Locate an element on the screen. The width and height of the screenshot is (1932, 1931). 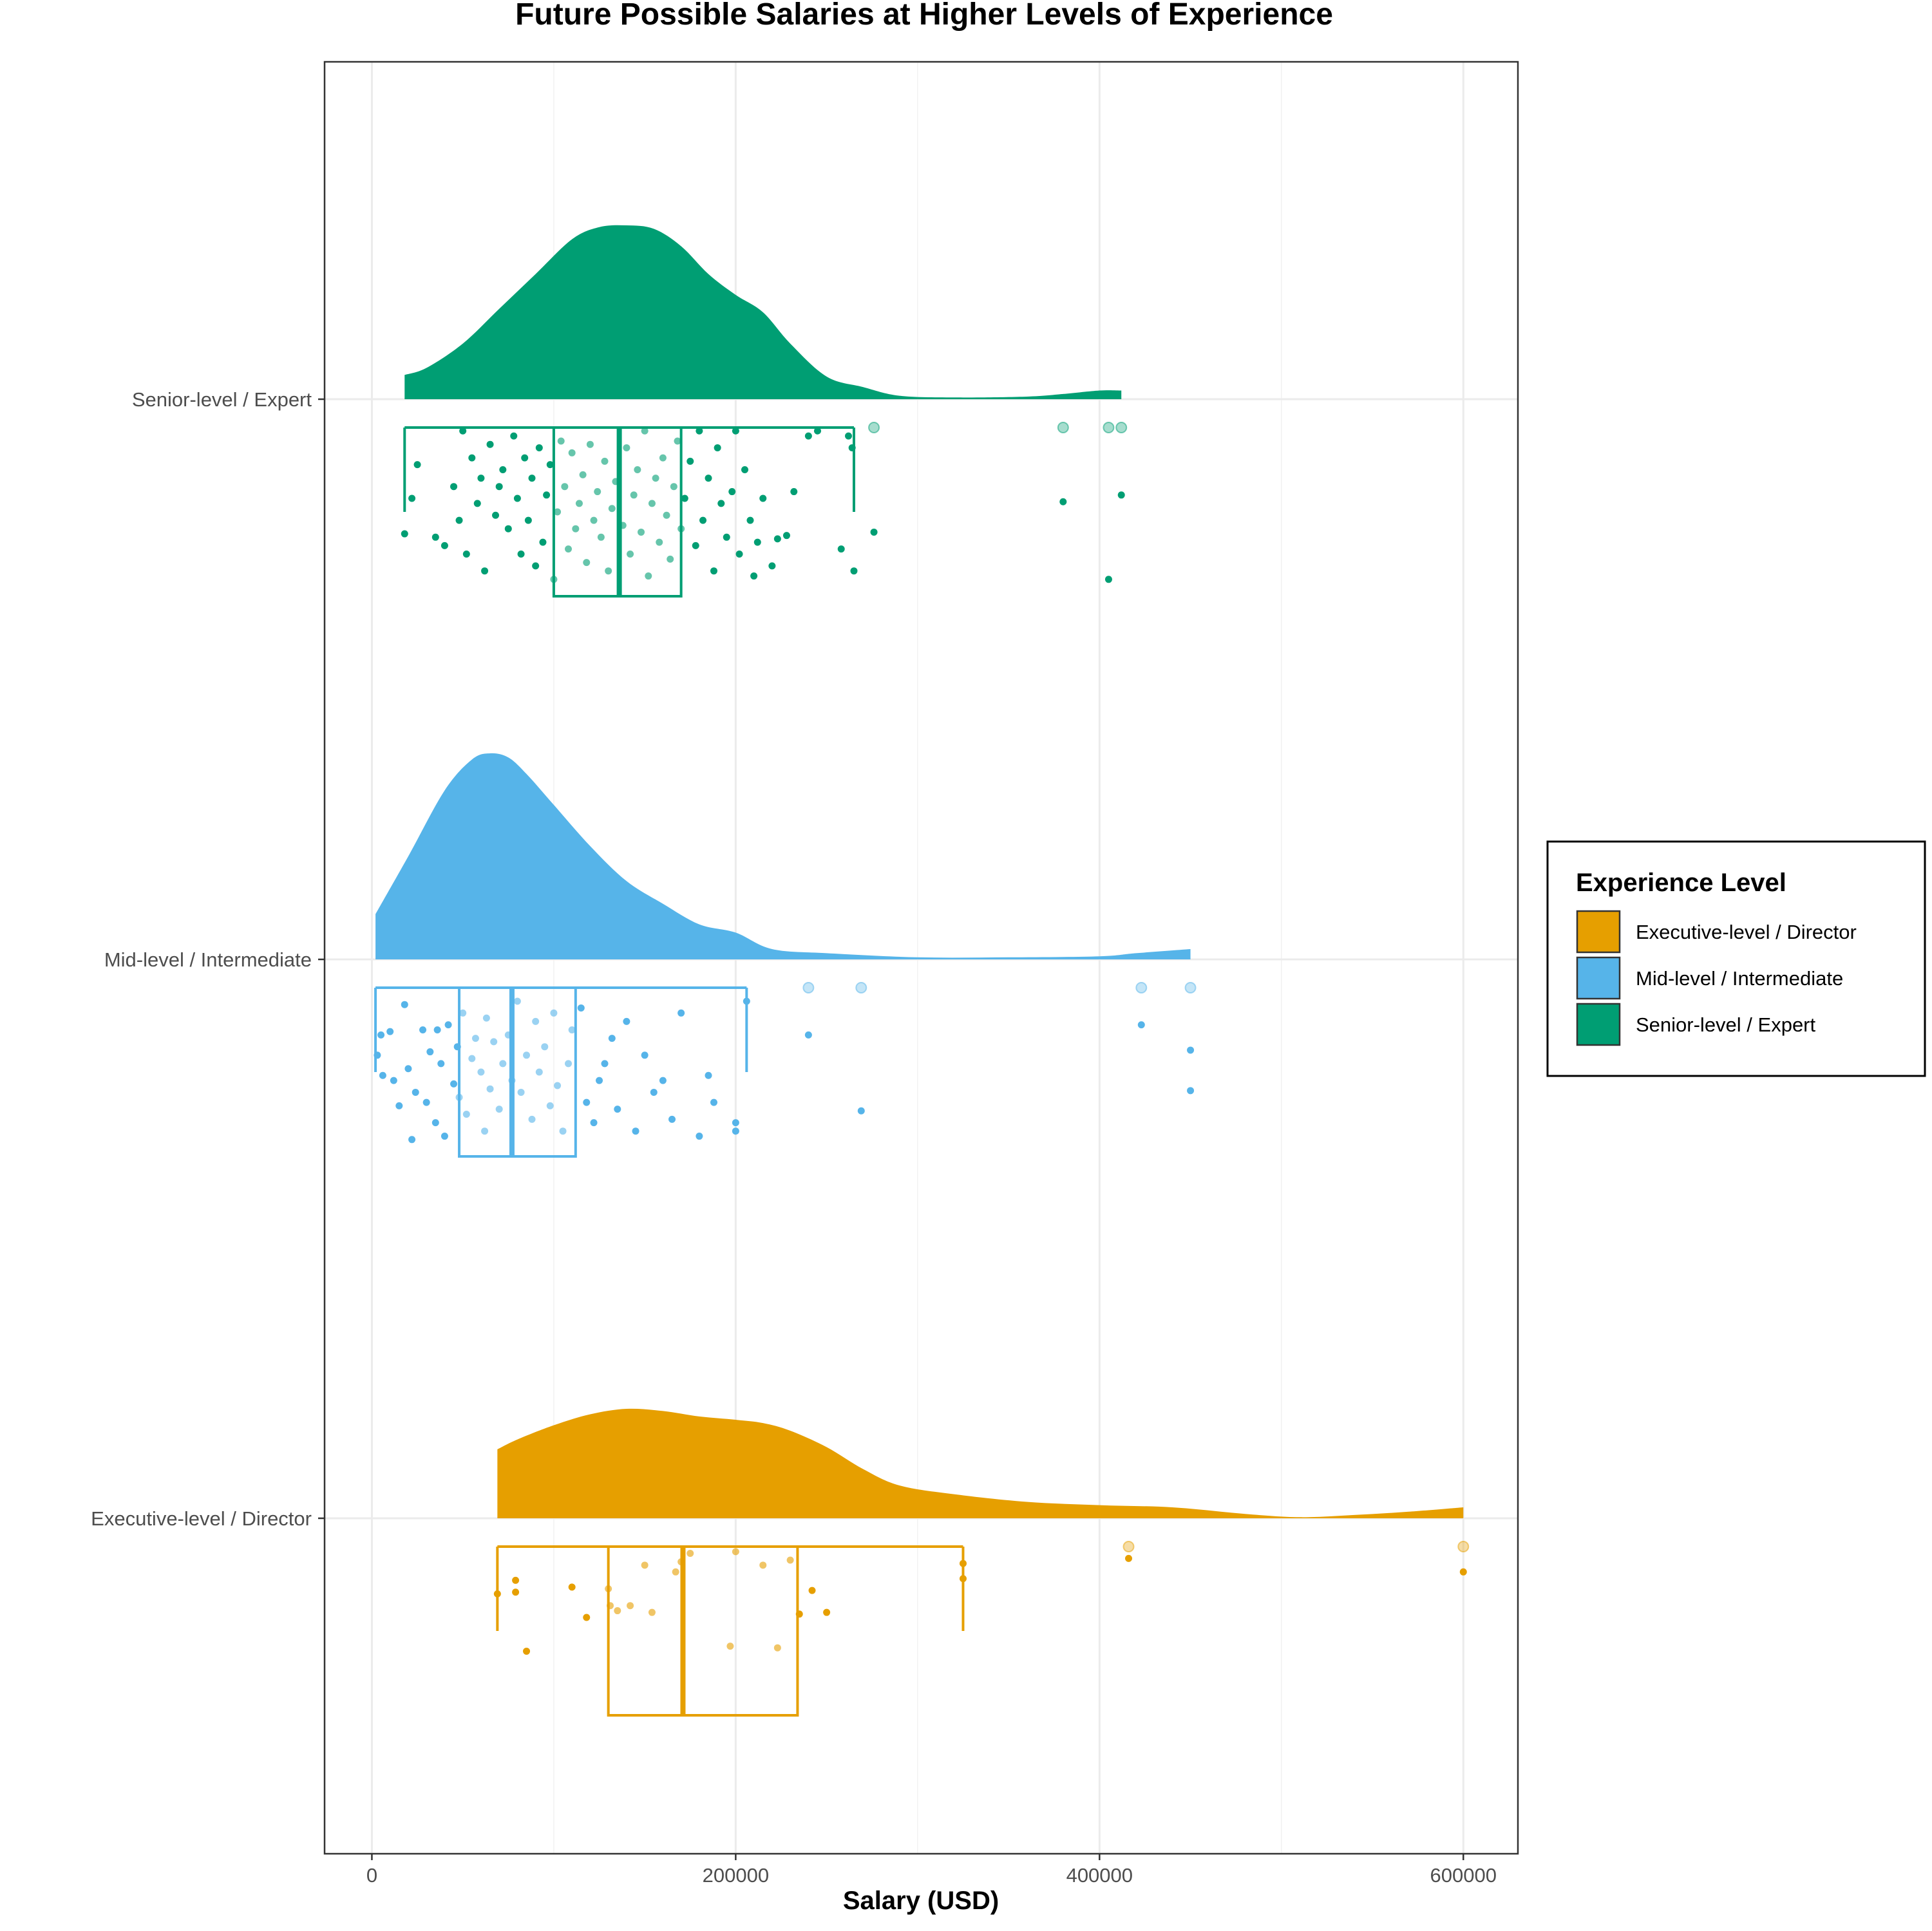
box-iqr is located at coordinates (703, 1631).